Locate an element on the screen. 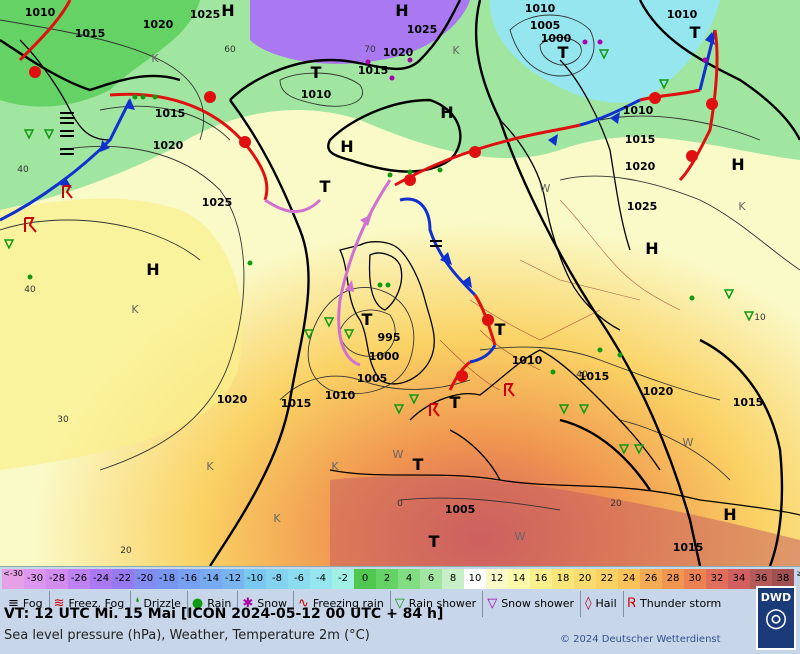 This screenshot has width=800, height=654. legend-label: Snow shower is located at coordinates (538, 603).